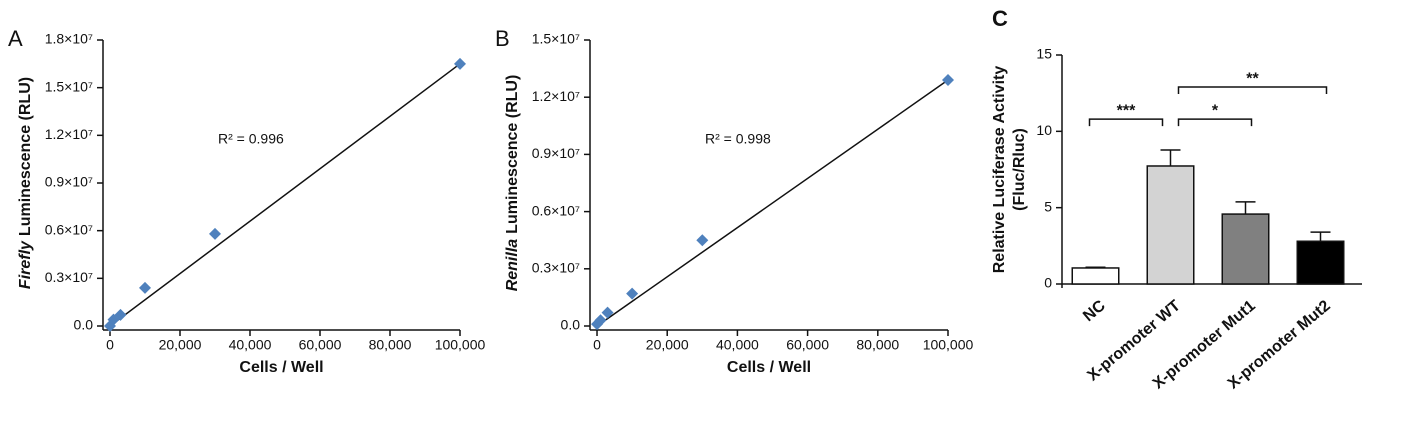 The image size is (1424, 421). I want to click on y-tick-label: 0, so click(1048, 283).